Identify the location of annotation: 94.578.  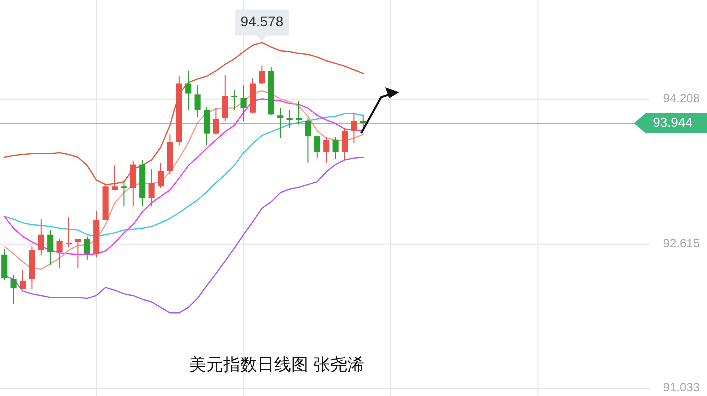
(262, 21).